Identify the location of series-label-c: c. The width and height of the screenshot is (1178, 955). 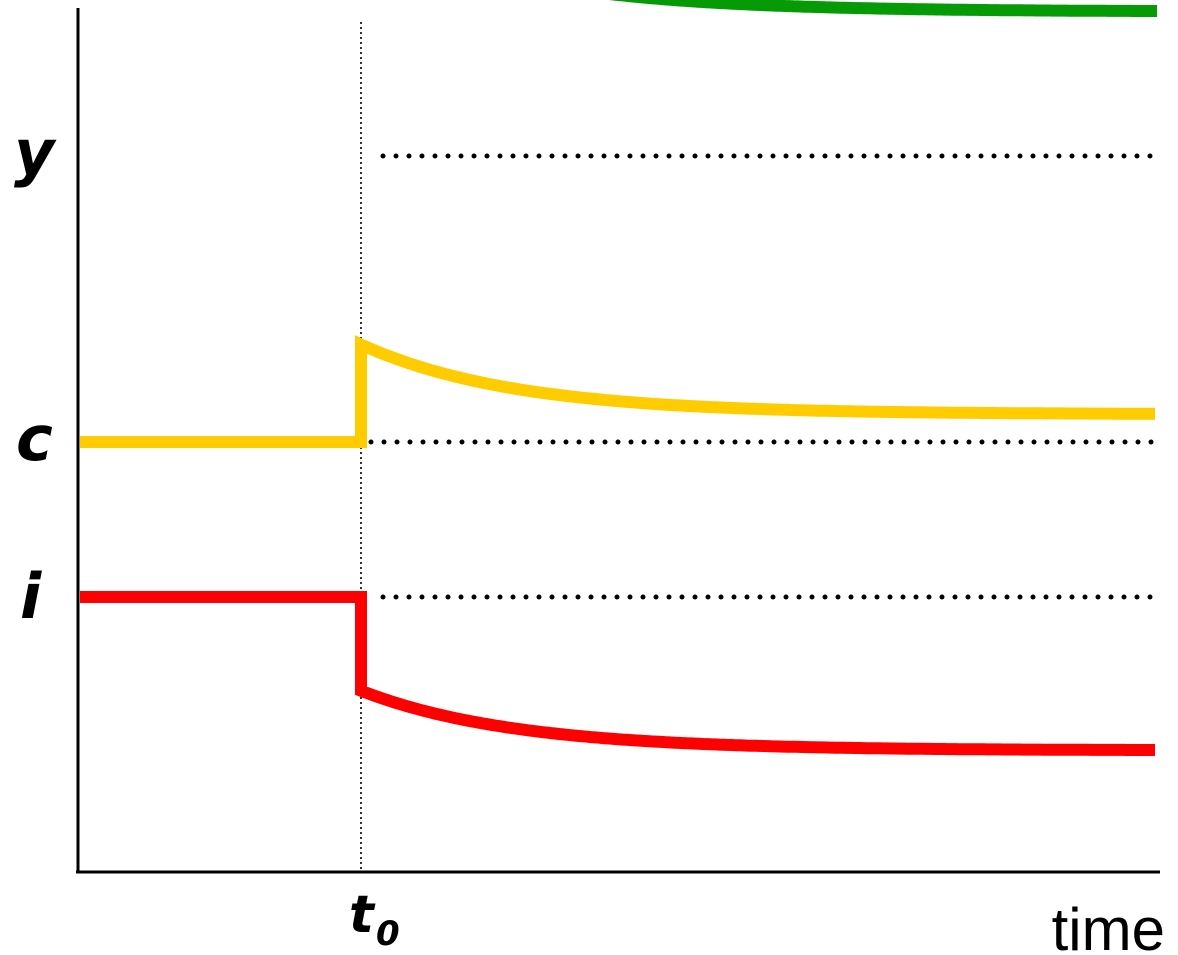
(34, 438).